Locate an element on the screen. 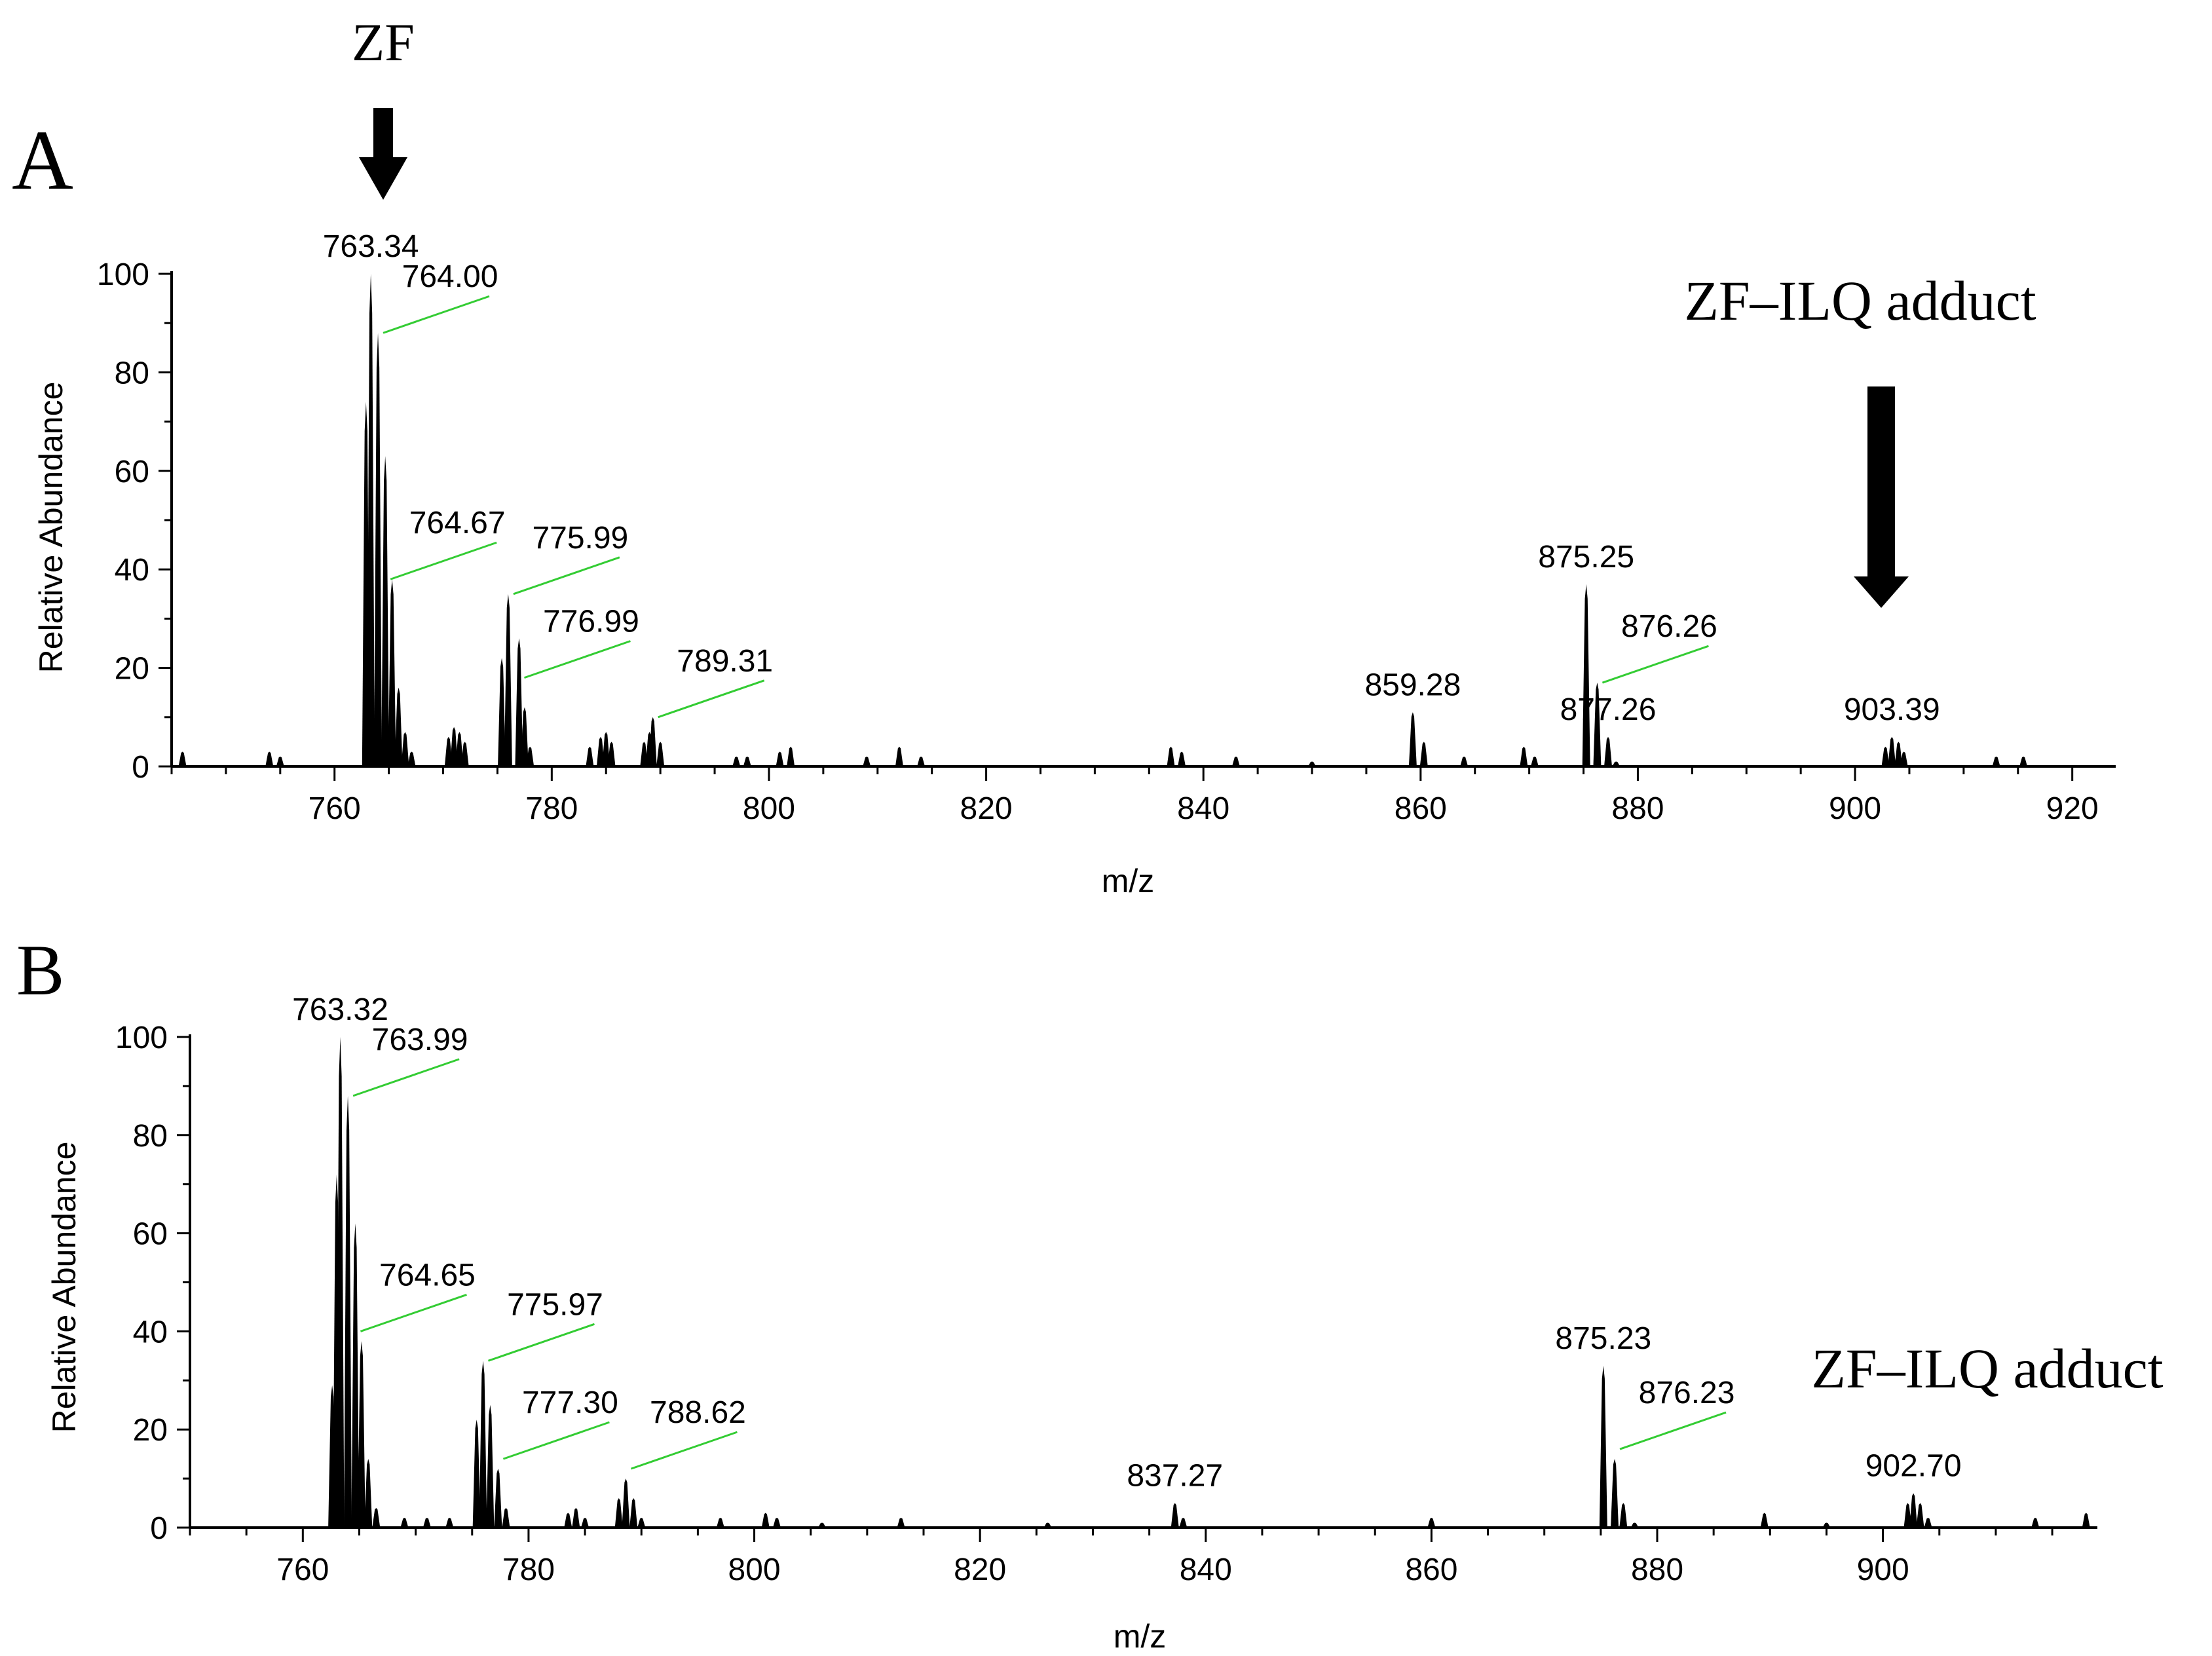 This screenshot has width=2212, height=1656. panel-b-y-tick-label: 0 is located at coordinates (159, 1528).